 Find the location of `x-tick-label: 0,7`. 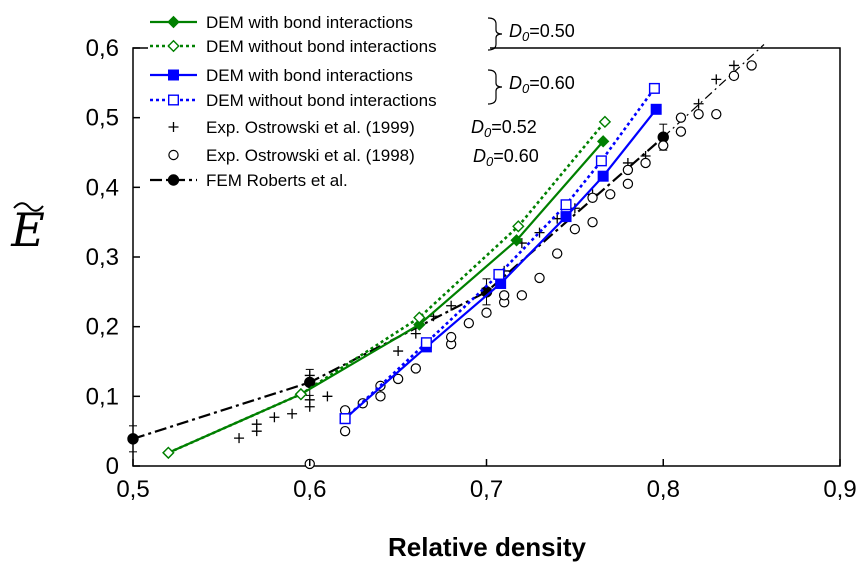

x-tick-label: 0,7 is located at coordinates (486, 489).